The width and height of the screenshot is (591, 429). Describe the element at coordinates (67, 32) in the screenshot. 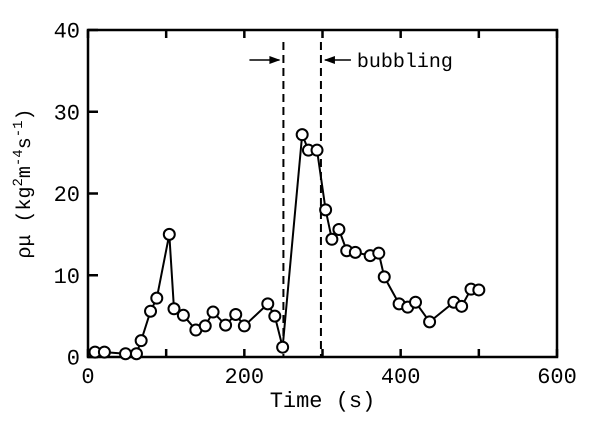

I see `y-tick-label: 40` at that location.